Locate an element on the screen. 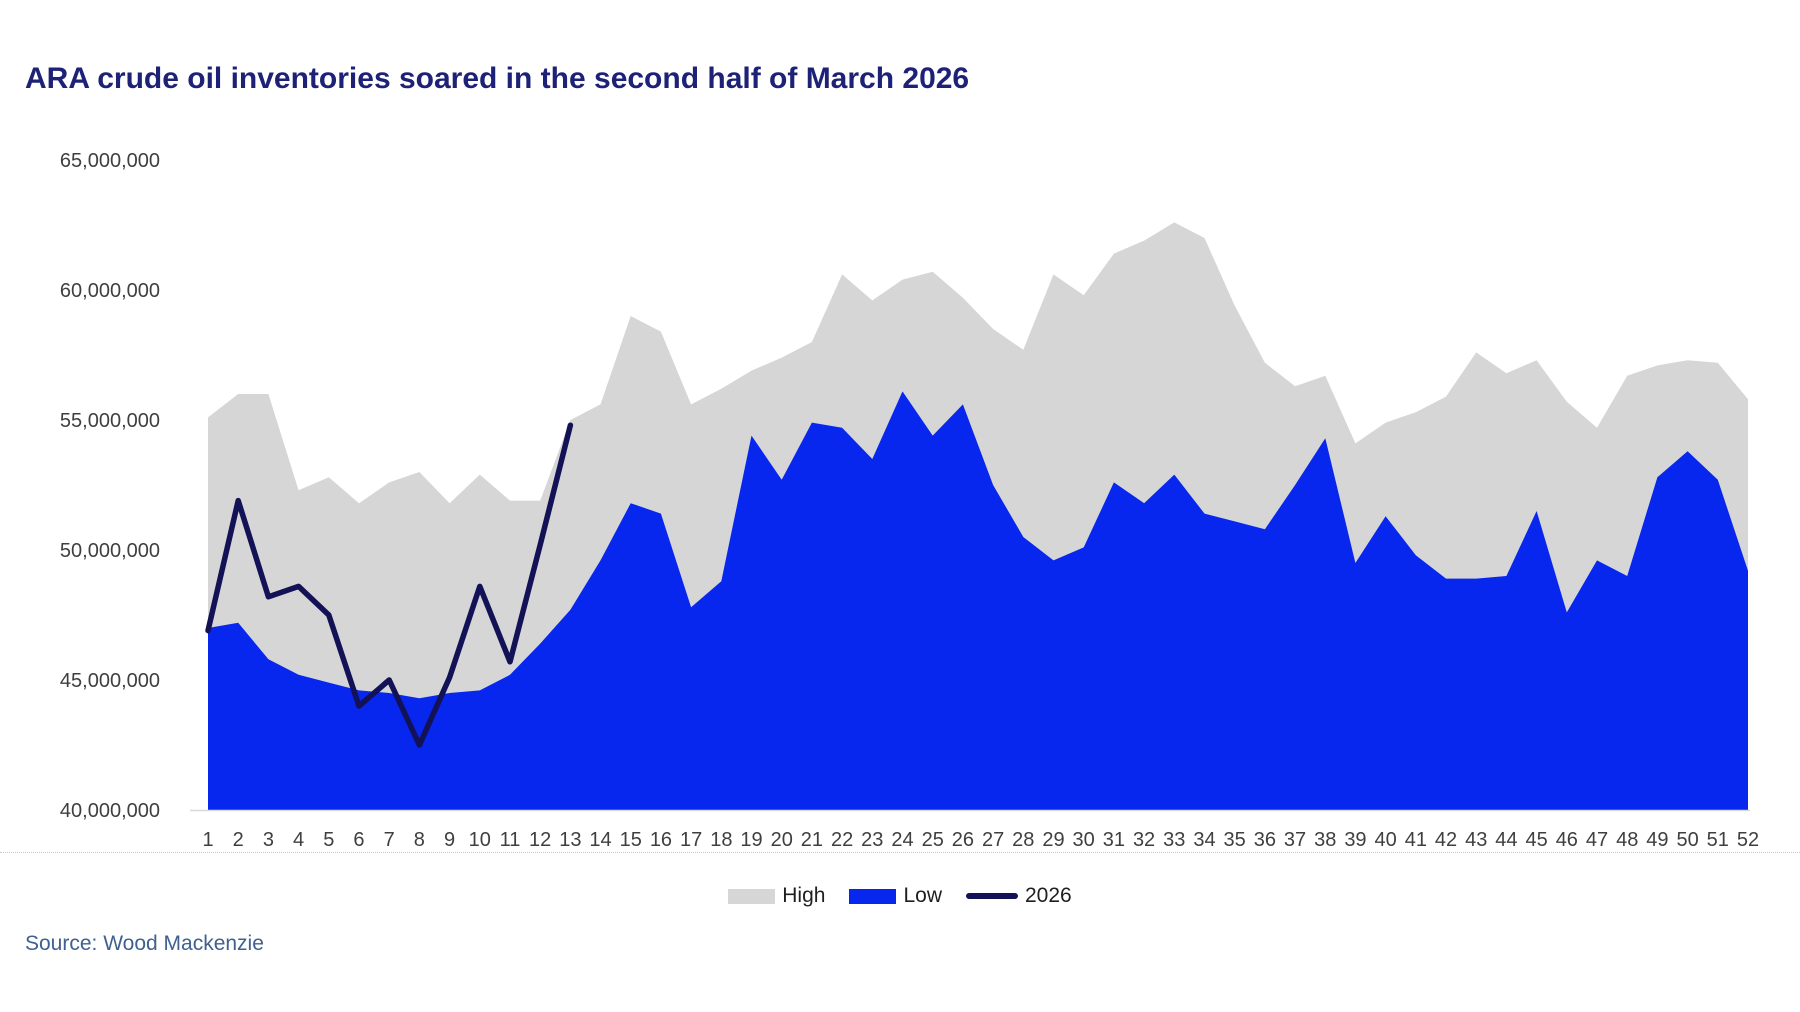 The width and height of the screenshot is (1800, 1012). x-tick-label: 23 is located at coordinates (872, 840).